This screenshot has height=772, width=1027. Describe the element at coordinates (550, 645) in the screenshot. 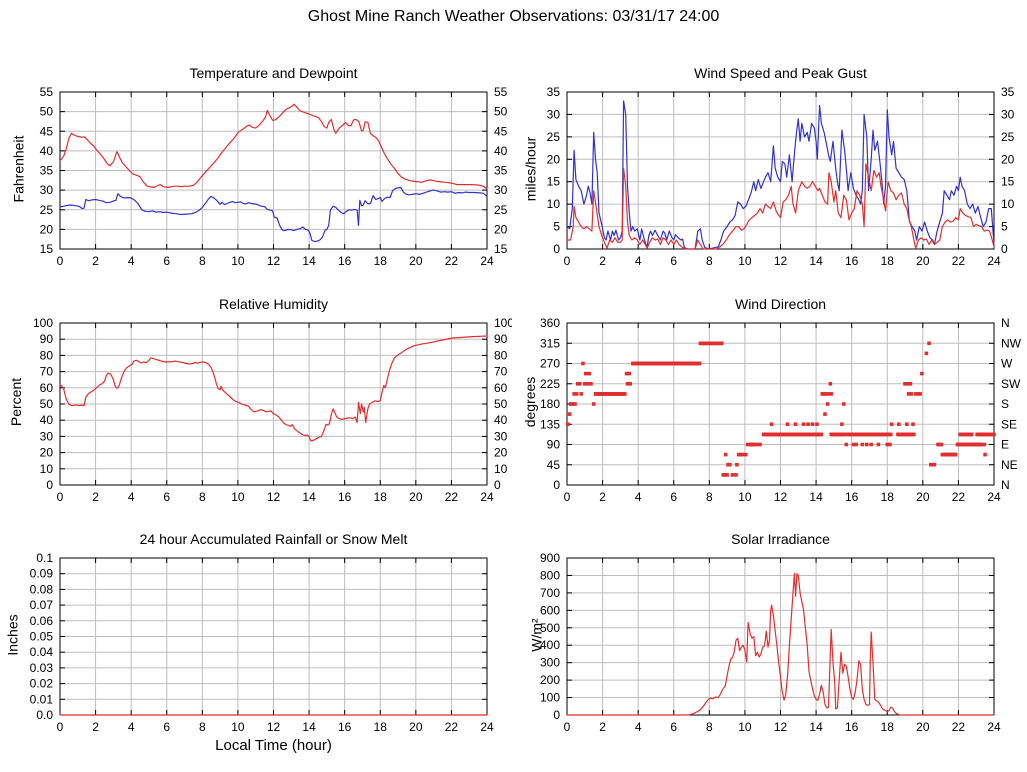

I see `svg-text: 400` at that location.